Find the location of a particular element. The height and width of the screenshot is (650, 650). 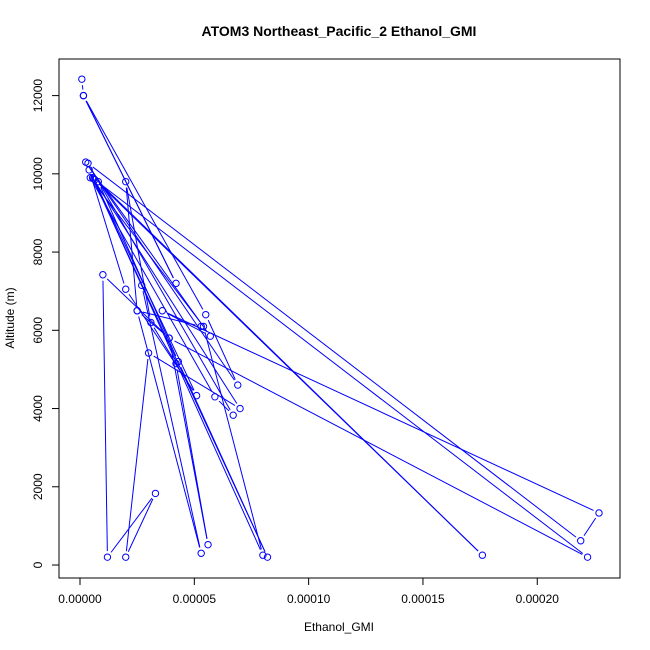

y-tick-label: 10000 is located at coordinates (38, 174).